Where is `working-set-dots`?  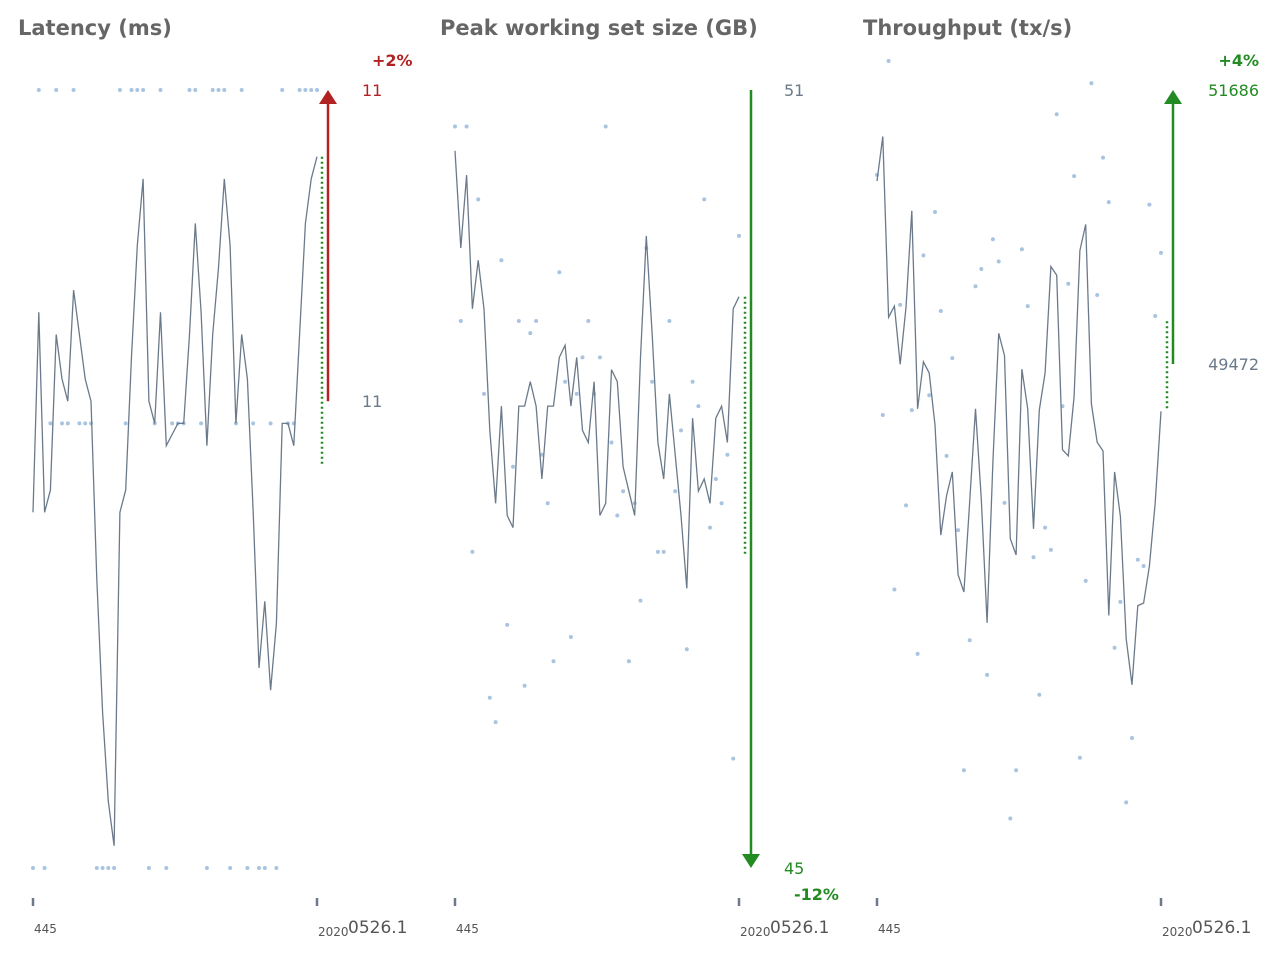
working-set-dots is located at coordinates (597, 442).